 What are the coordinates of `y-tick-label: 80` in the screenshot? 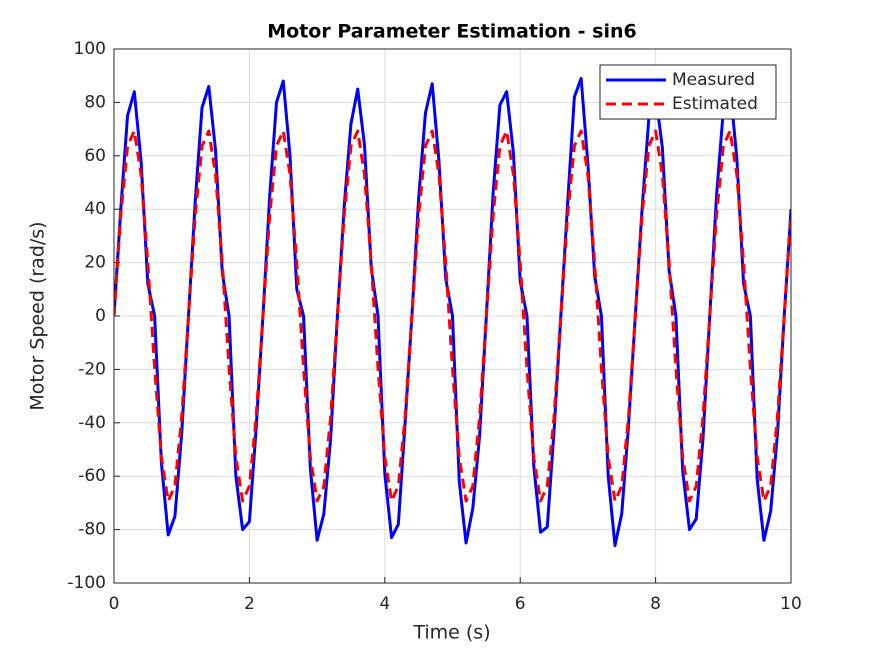 It's located at (95, 102).